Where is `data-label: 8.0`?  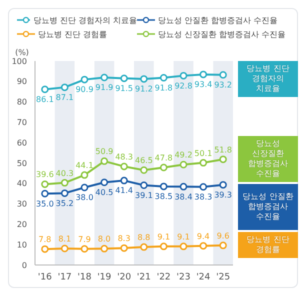
data-label: 8.0 is located at coordinates (104, 239).